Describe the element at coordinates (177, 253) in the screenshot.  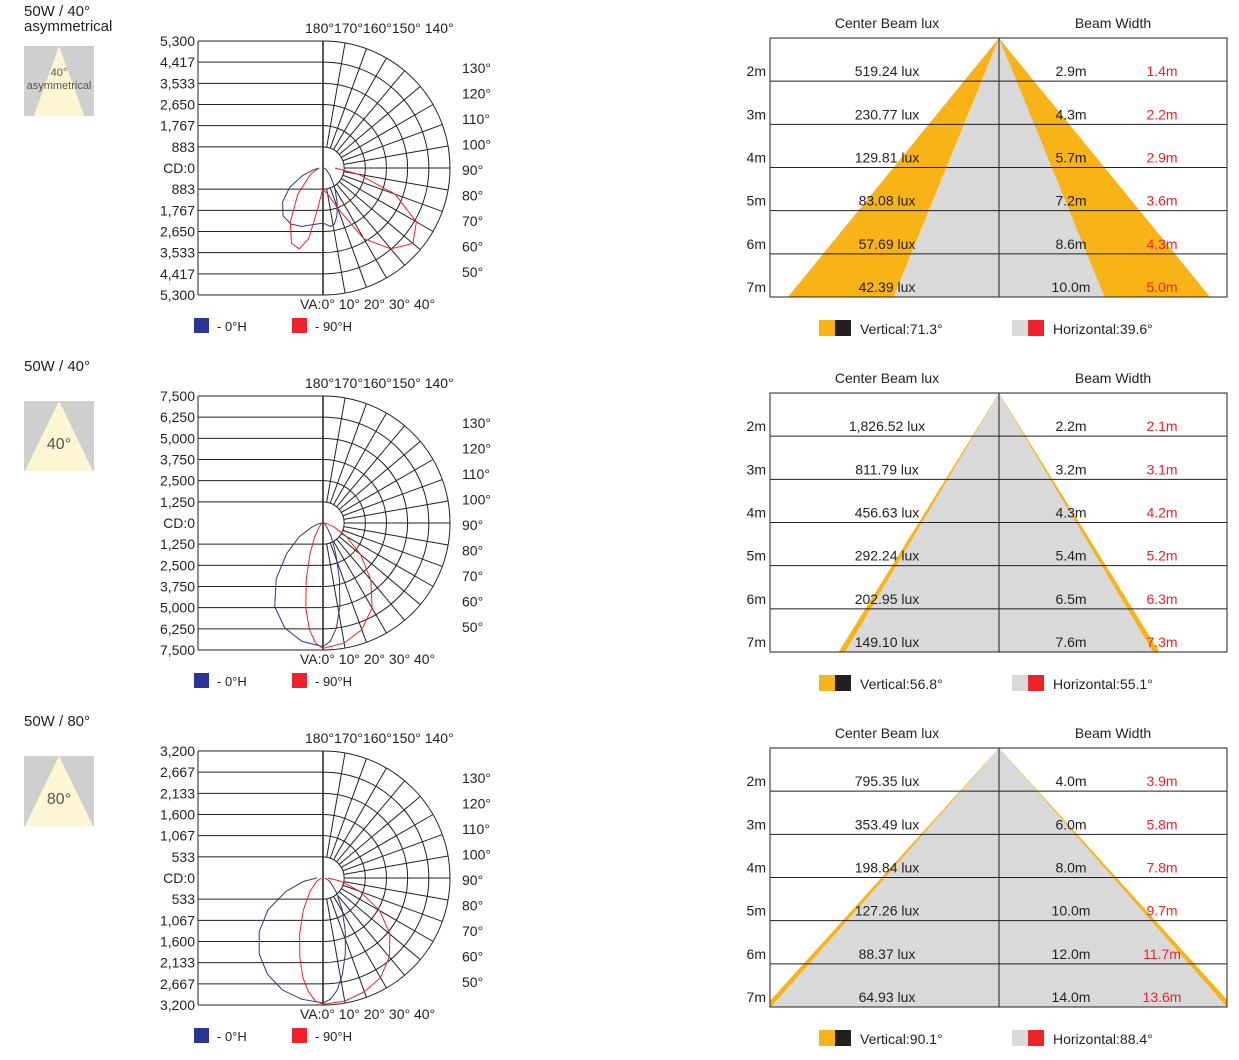
I see `cd-tick-label: 3,533` at that location.